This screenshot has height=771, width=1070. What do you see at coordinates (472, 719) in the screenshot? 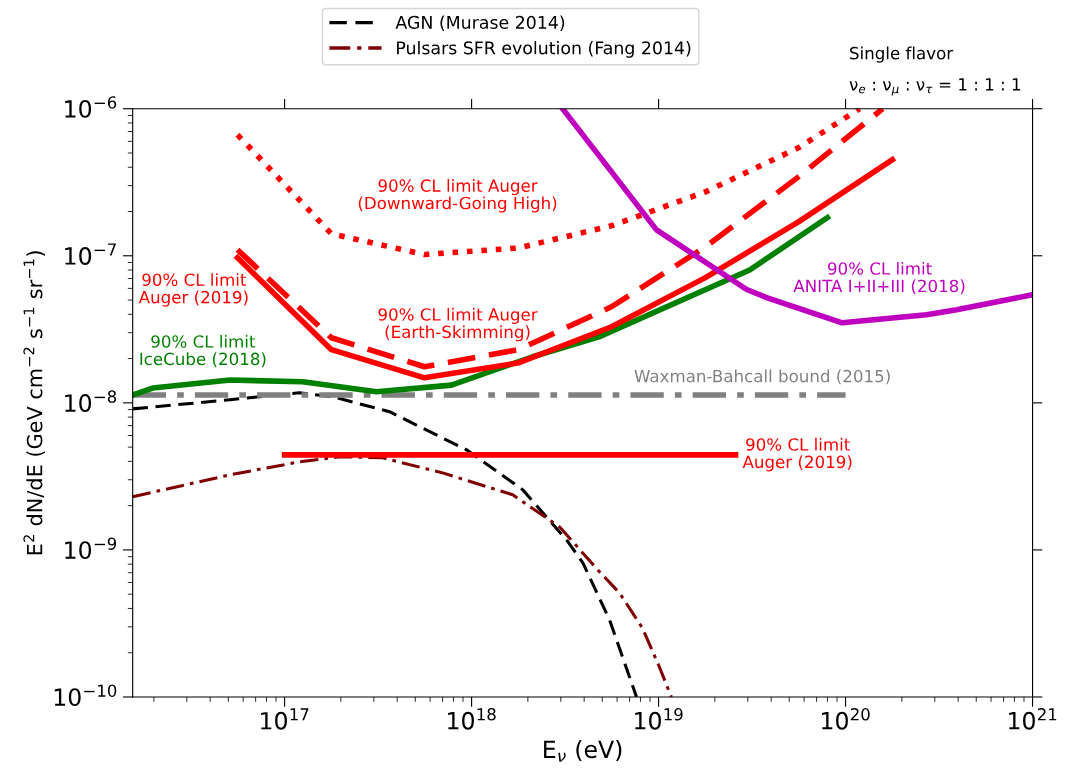
I see `x-tick-label: 10$^{18}$` at bounding box center [472, 719].